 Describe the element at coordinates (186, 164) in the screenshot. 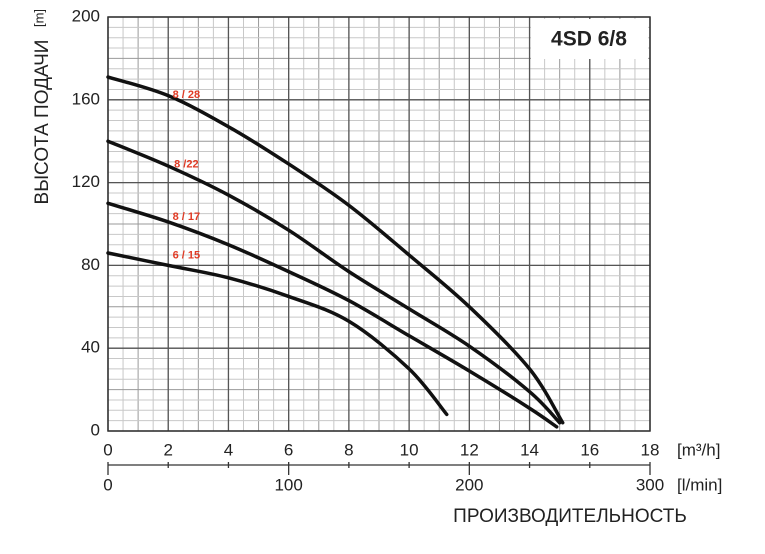

I see `curve-label: 8 /22` at that location.